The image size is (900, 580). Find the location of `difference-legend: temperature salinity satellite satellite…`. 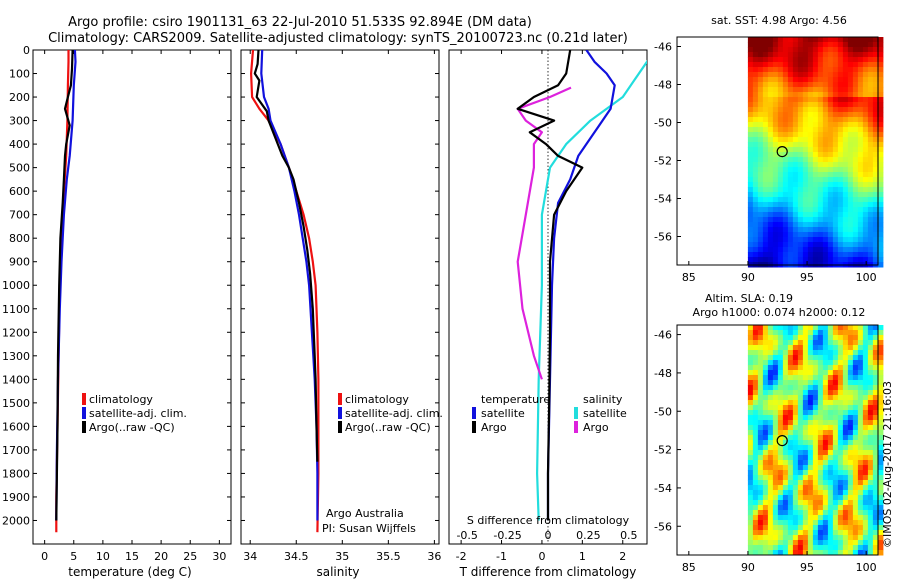

difference-legend: temperature salinity satellite satellite… is located at coordinates (549, 413).